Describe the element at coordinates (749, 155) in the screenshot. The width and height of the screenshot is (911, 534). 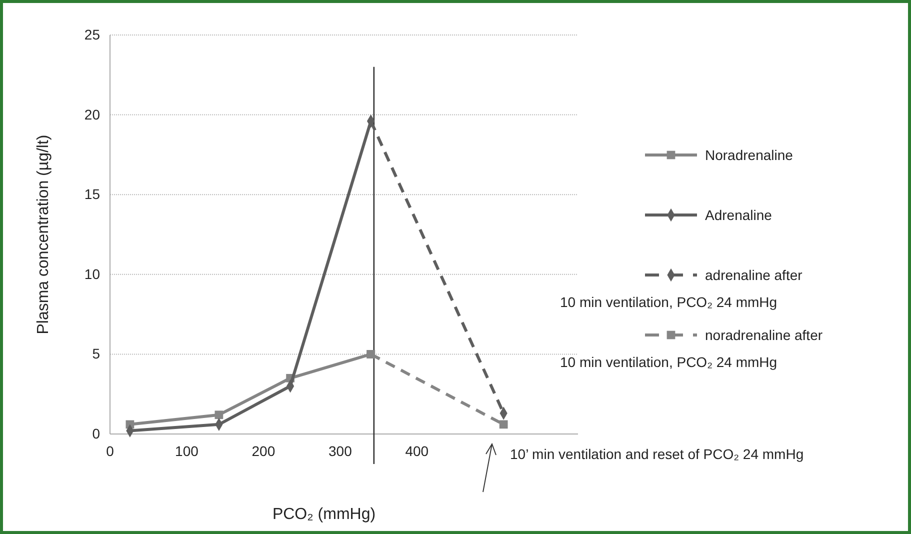
I see `legend-label: Noradrenaline` at that location.